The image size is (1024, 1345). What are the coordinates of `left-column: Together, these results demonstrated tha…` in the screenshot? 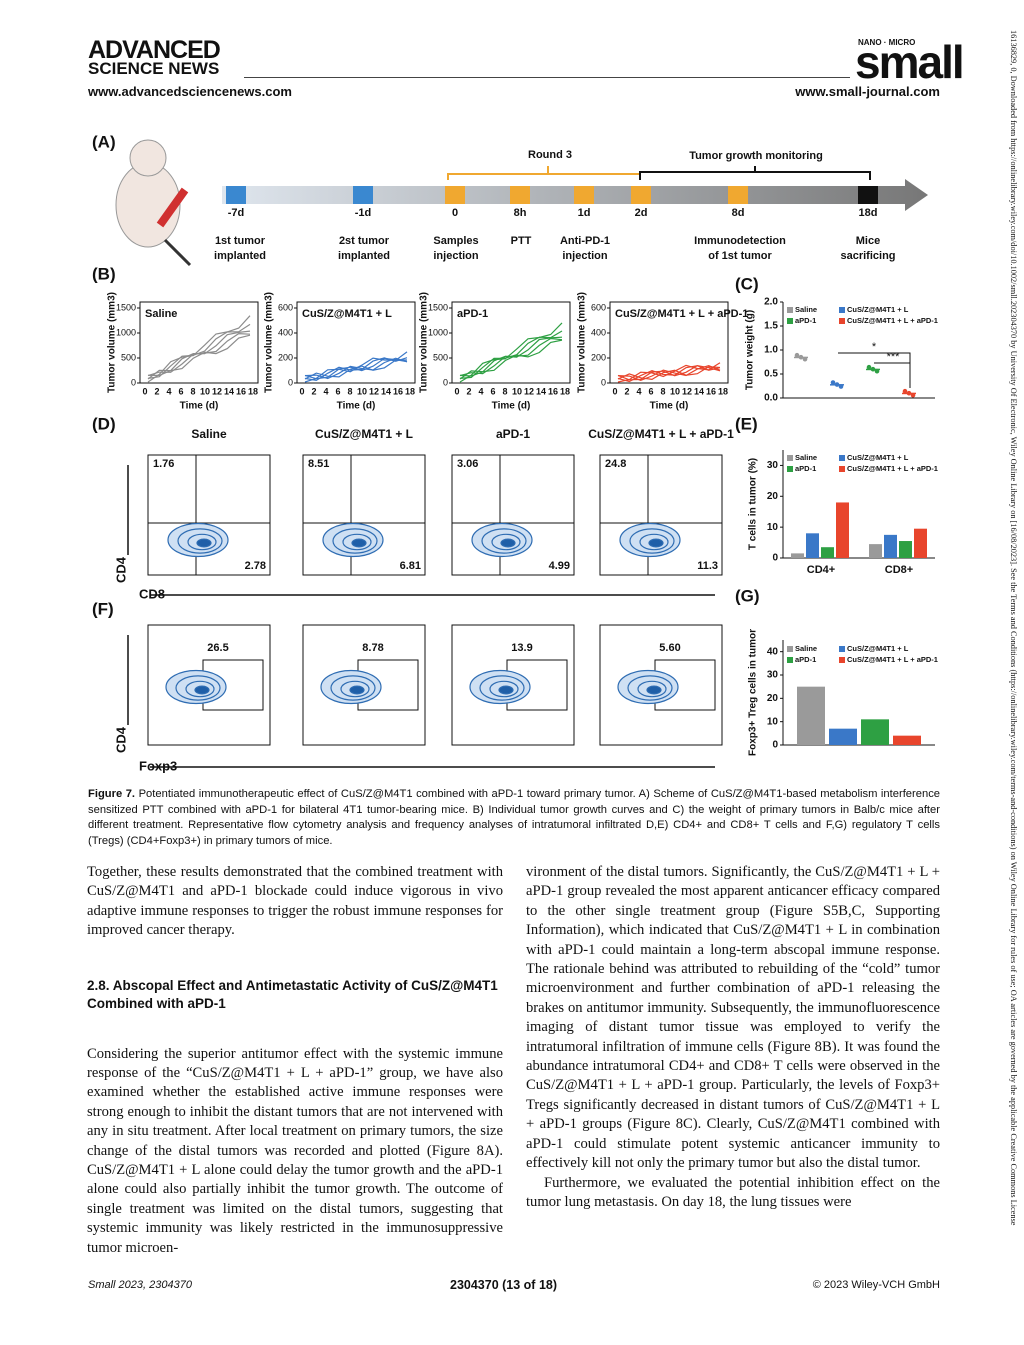 It's located at (295, 1060).